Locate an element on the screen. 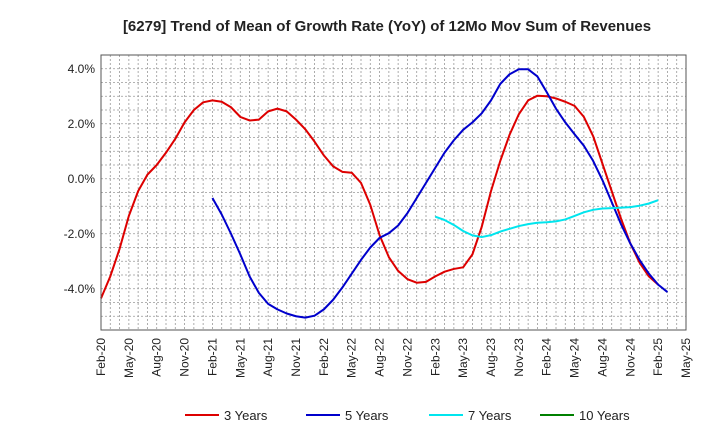 Image resolution: width=720 pixels, height=440 pixels. x-tick-label: Nov-20 is located at coordinates (185, 357).